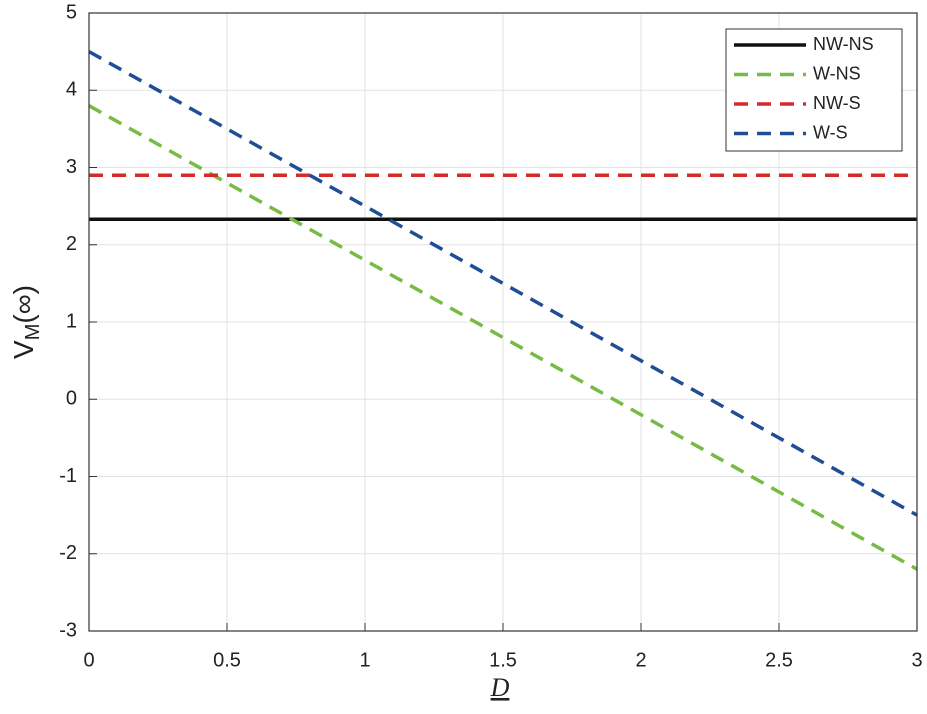 The image size is (927, 714). I want to click on x-axis-label: D, so click(500, 687).